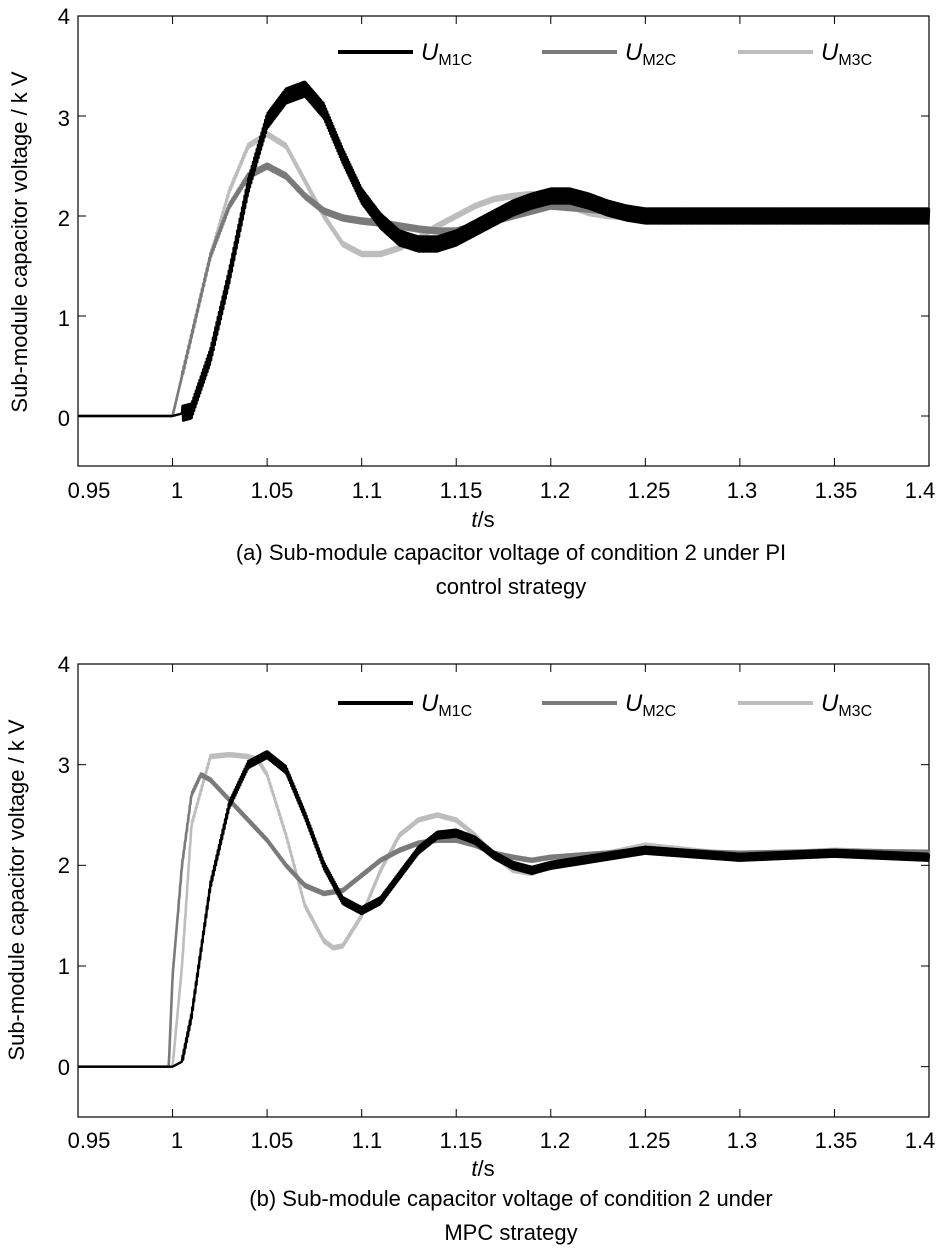 This screenshot has width=951, height=1253. Describe the element at coordinates (89, 1140) in the screenshot. I see `chart-b-xtick-0: 0.95` at that location.